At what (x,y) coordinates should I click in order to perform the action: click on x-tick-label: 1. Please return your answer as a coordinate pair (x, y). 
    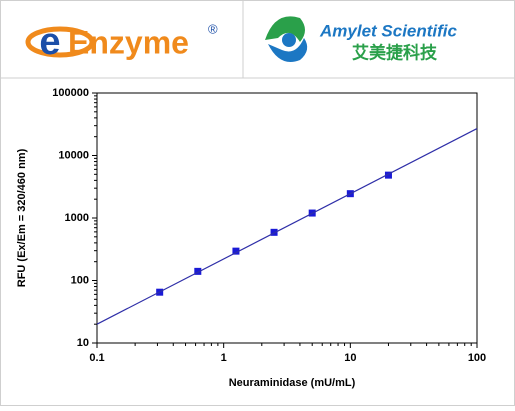
    Looking at the image, I should click on (224, 358).